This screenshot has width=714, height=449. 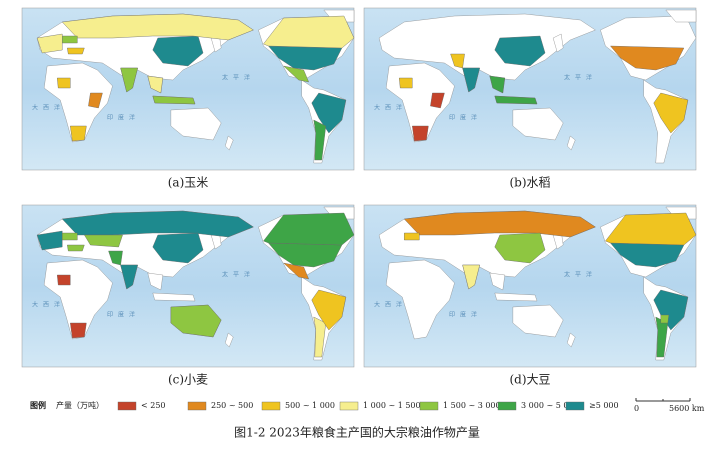 What do you see at coordinates (550, 405) in the screenshot?
I see `legend-label: 3 000 ~ 5 000` at bounding box center [550, 405].